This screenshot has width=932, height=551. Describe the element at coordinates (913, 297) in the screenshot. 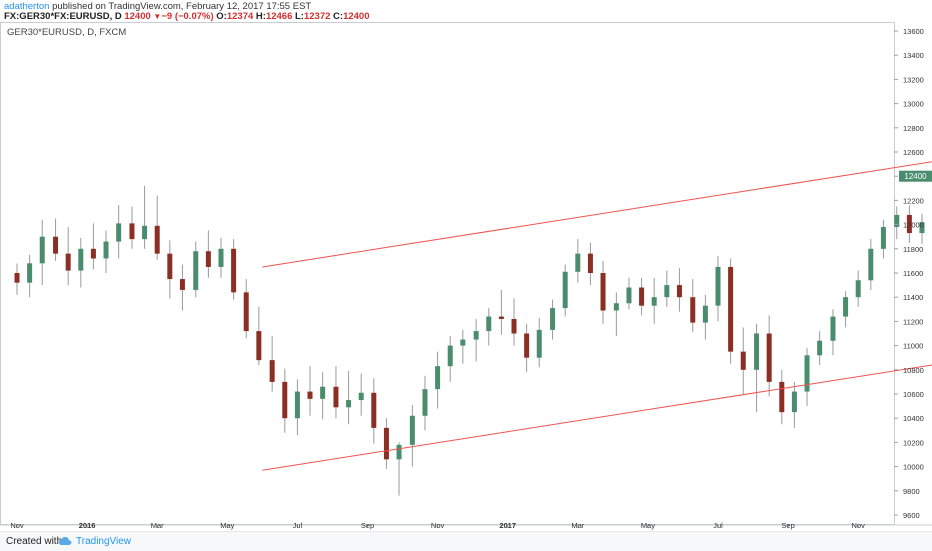

I see `price-tick-label: 11400` at that location.